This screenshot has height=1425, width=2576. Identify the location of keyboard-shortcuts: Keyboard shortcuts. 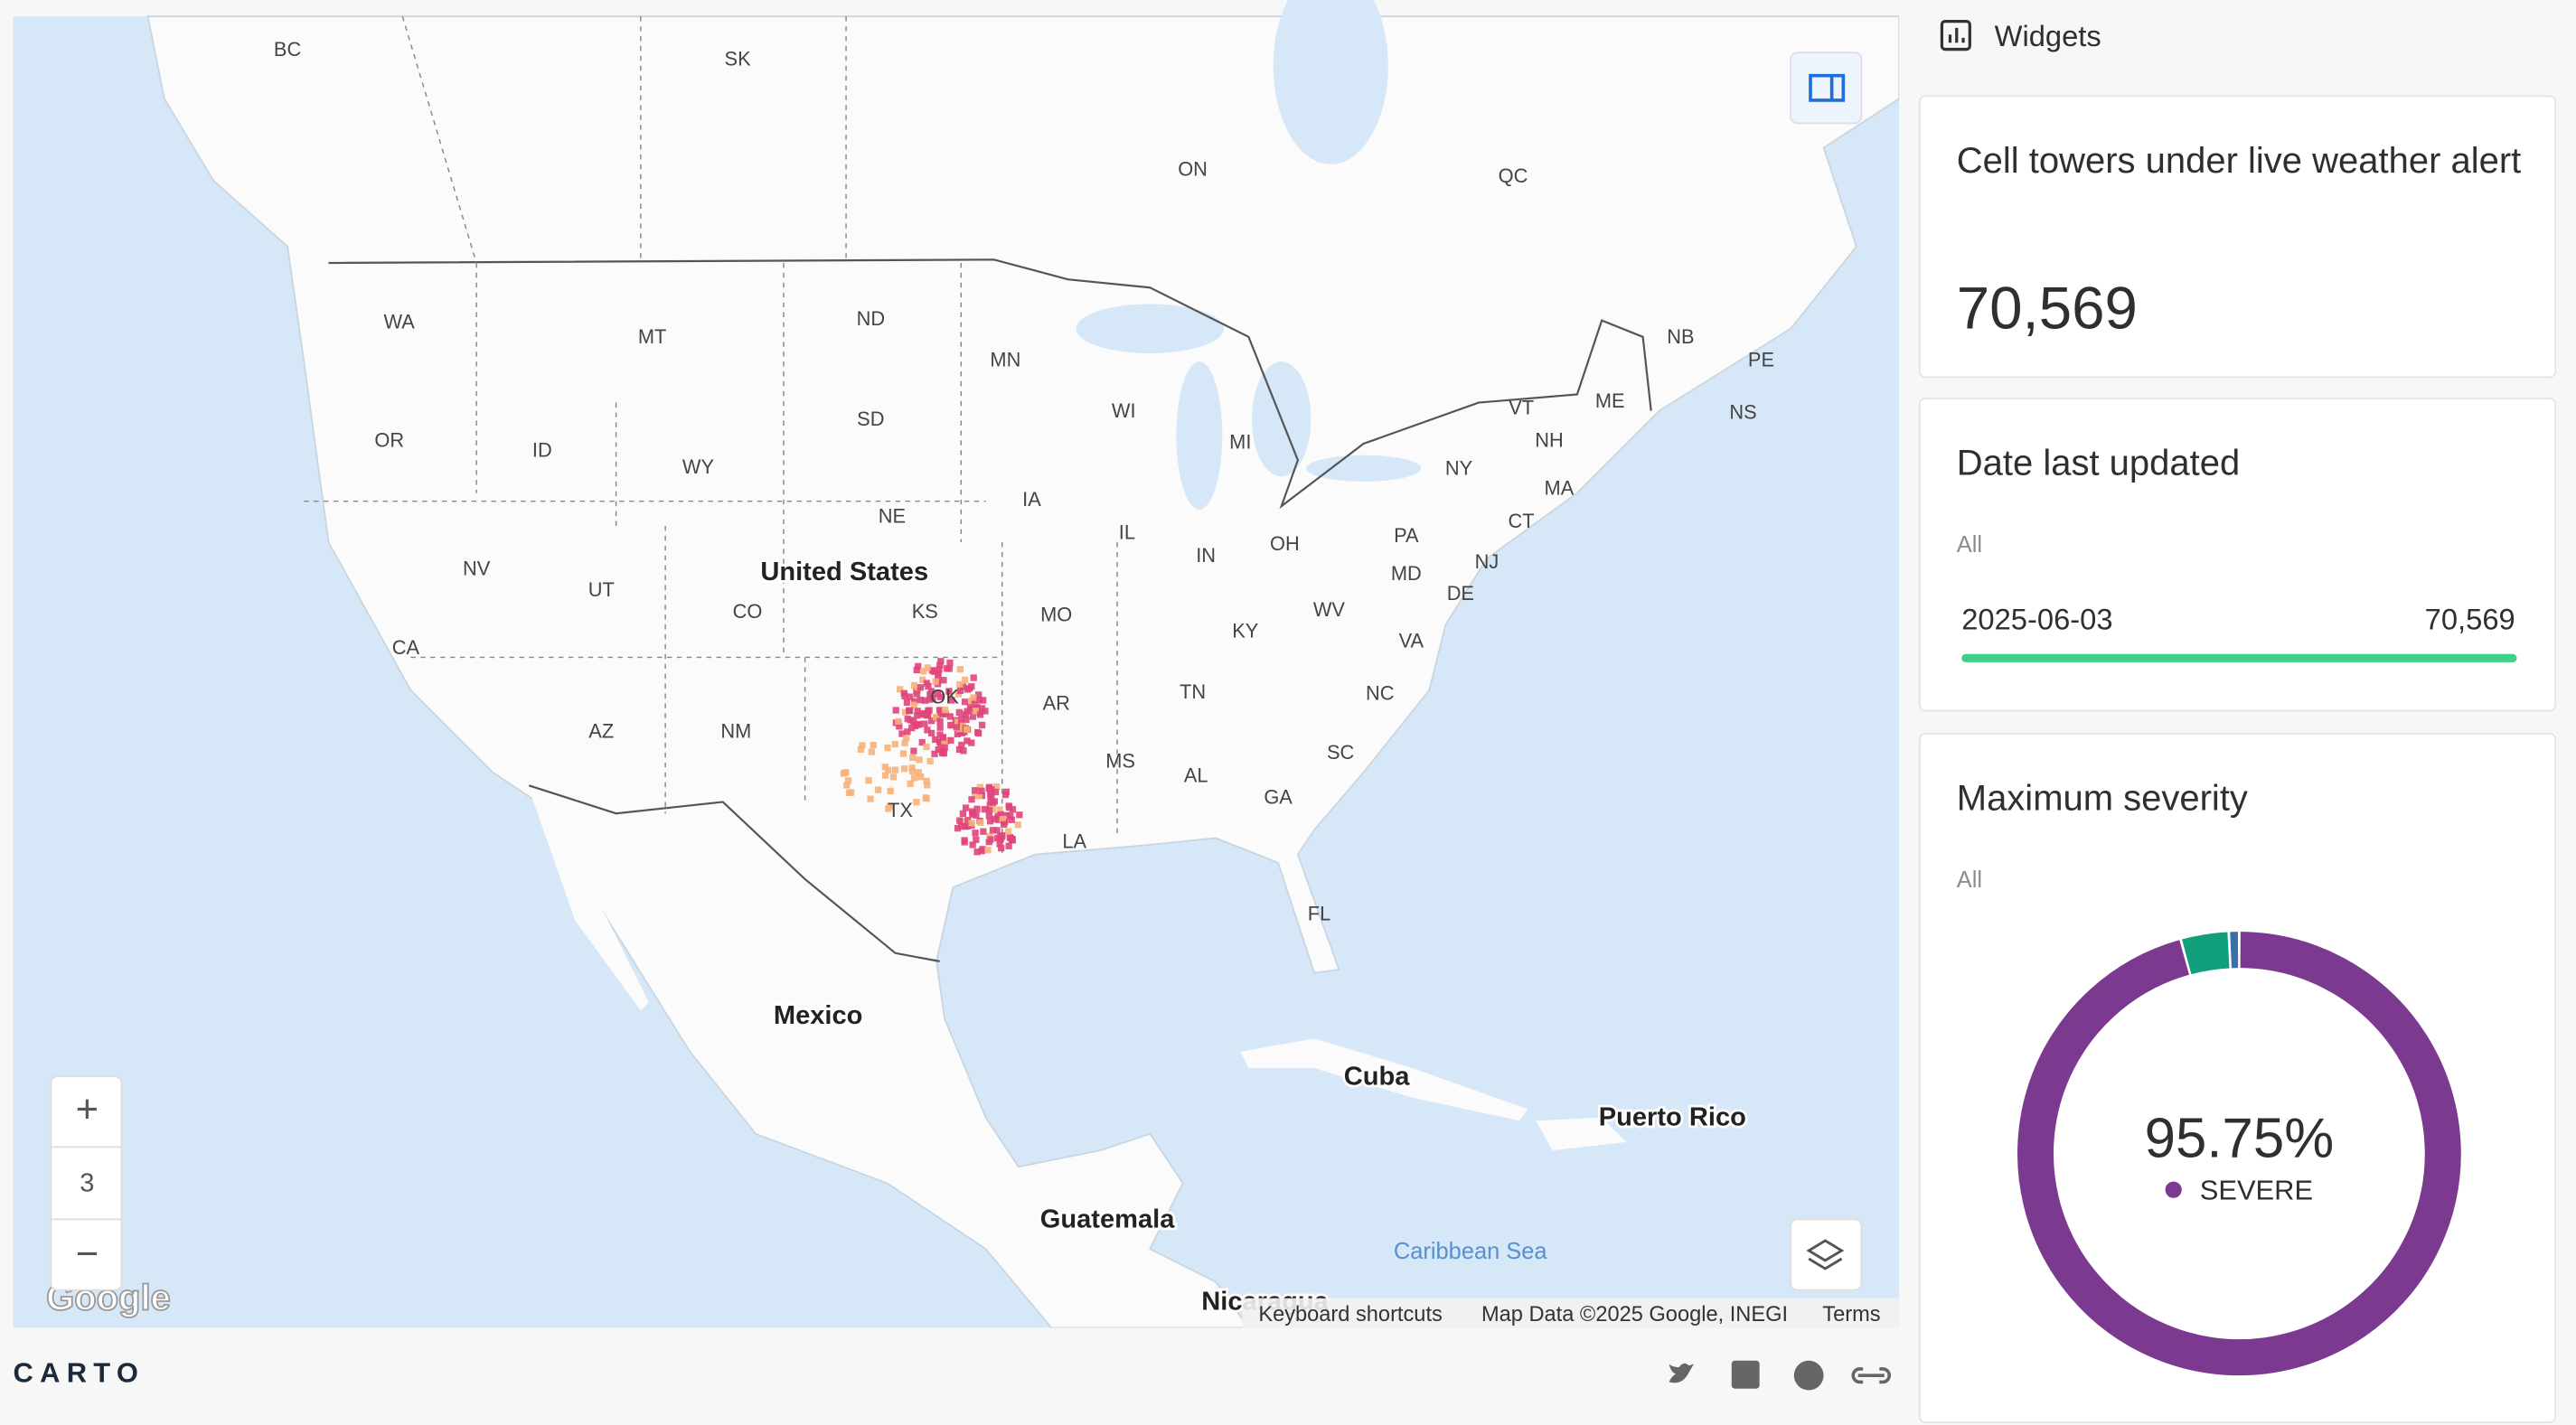
(1350, 1315).